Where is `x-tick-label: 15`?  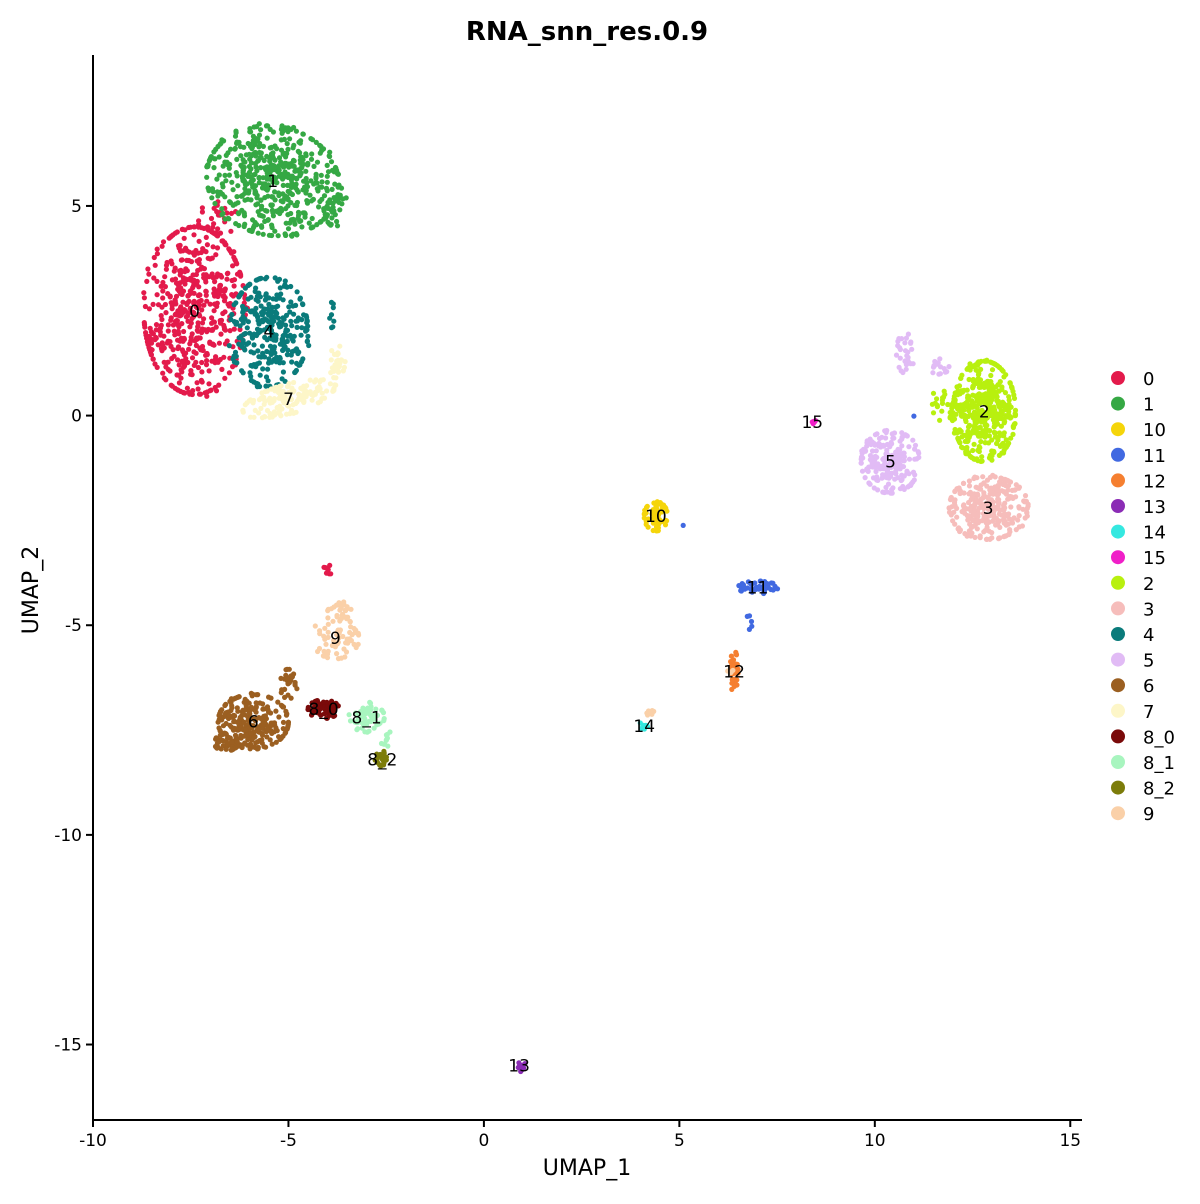
x-tick-label: 15 is located at coordinates (1070, 1141).